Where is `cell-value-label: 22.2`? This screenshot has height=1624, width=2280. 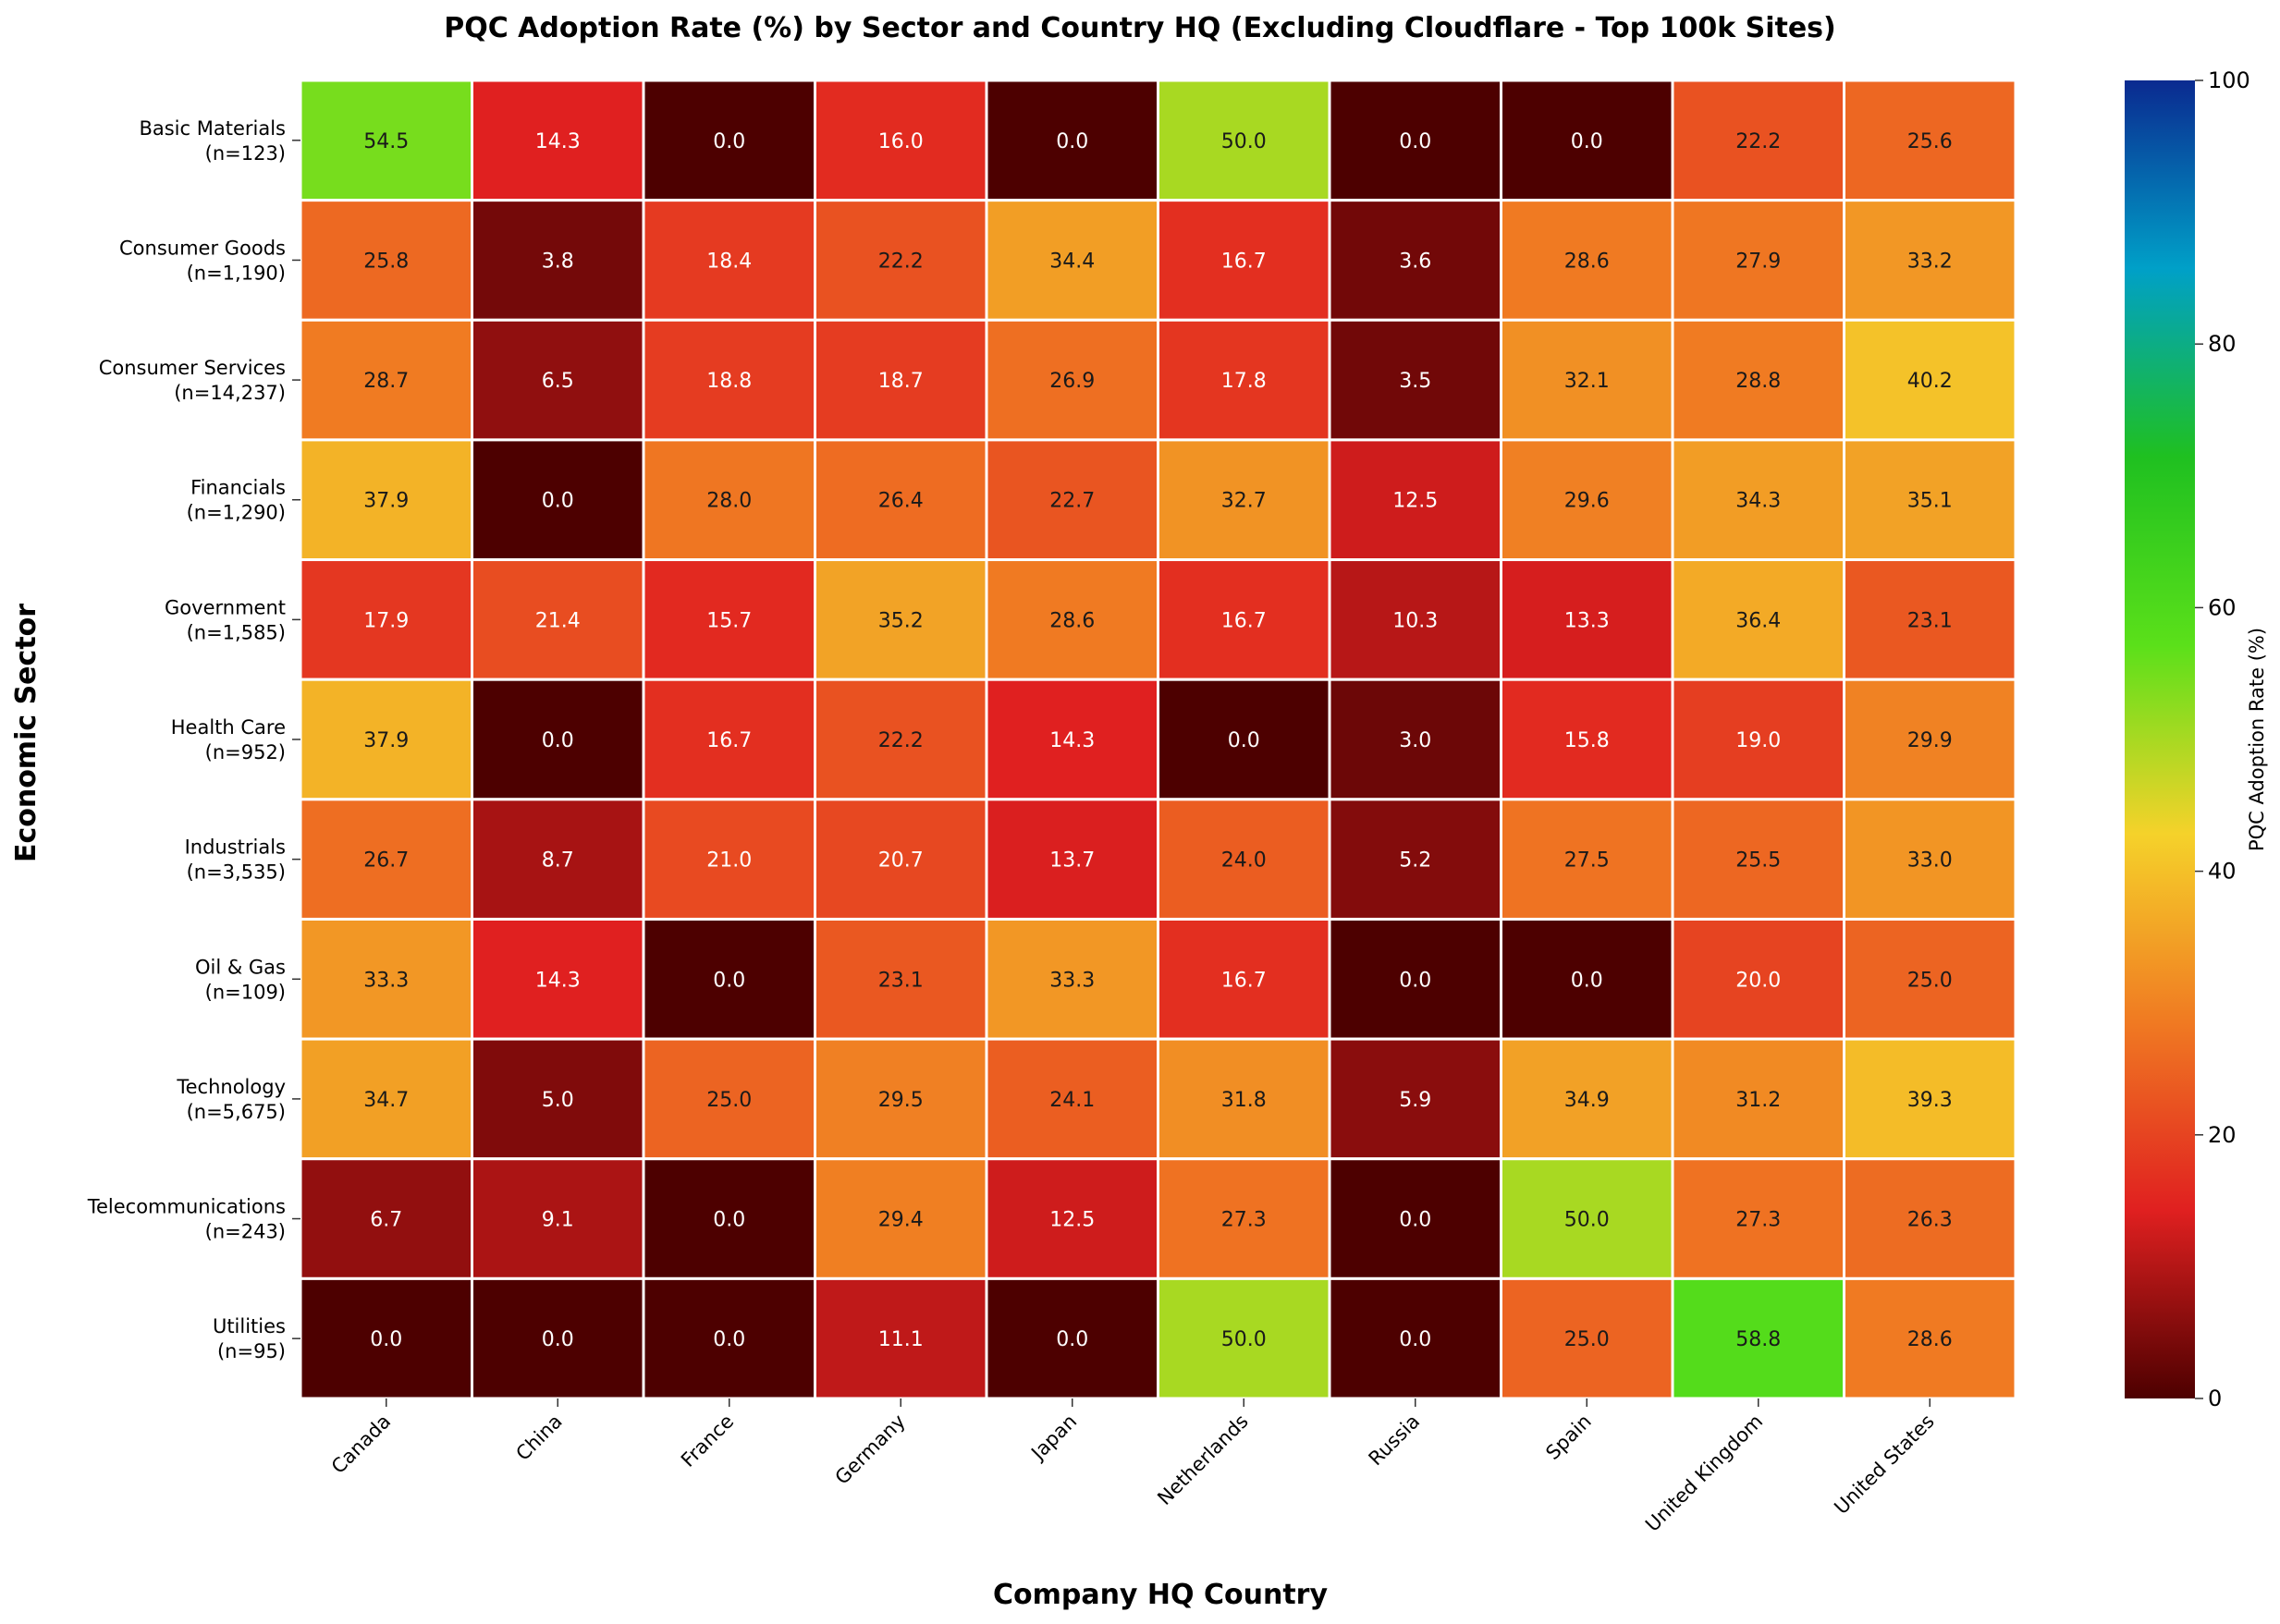
cell-value-label: 22.2 is located at coordinates (901, 740).